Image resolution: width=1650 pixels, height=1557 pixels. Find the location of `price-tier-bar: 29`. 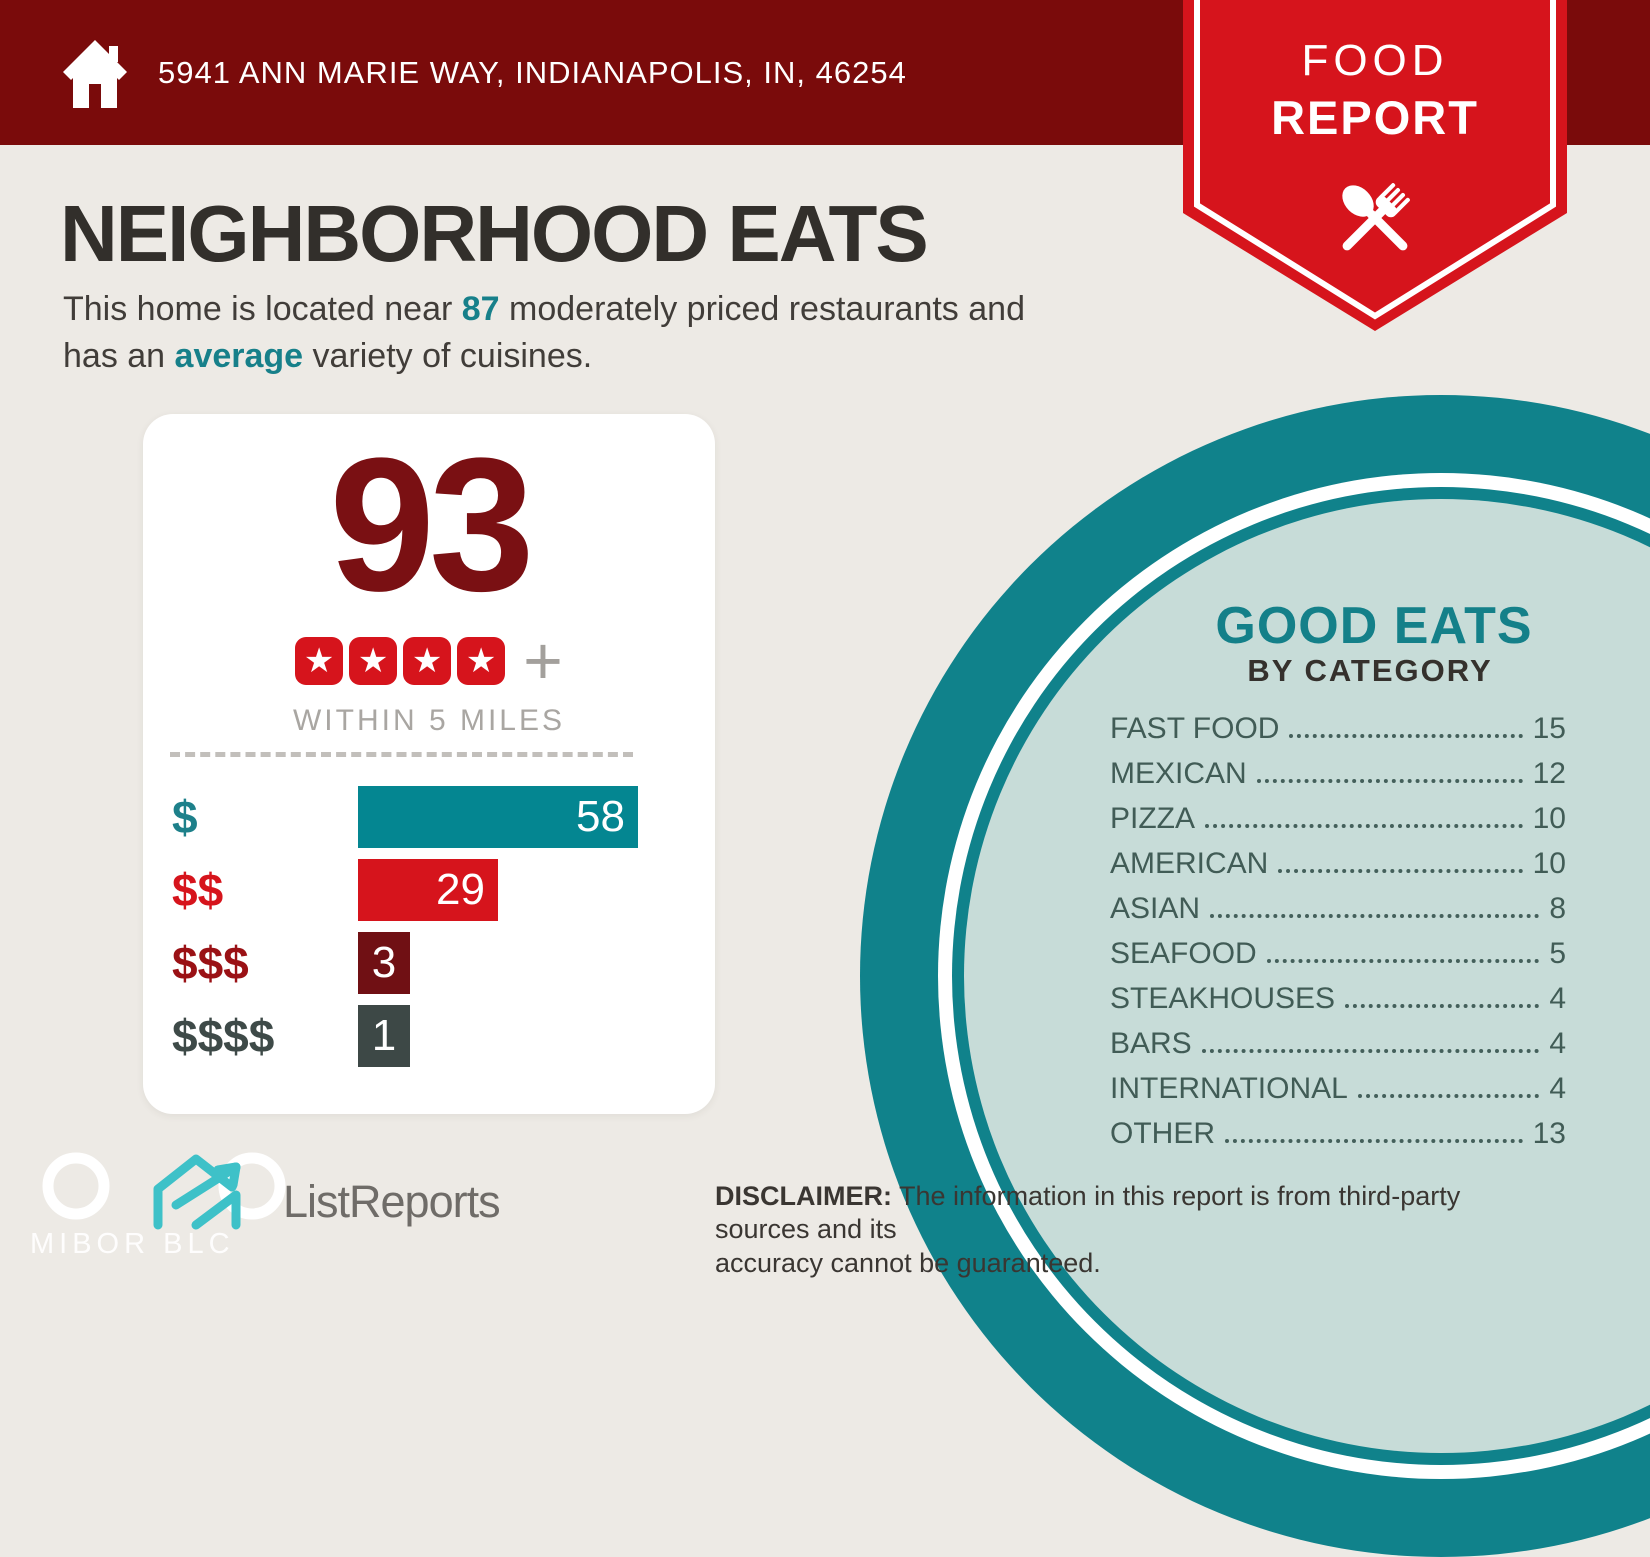

price-tier-bar: 29 is located at coordinates (428, 890).